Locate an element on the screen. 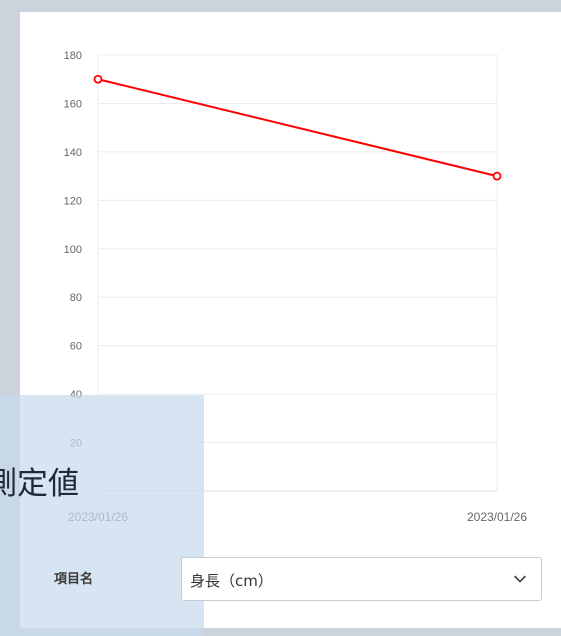 This screenshot has width=561, height=636. y-tick-label: 160 is located at coordinates (73, 104).